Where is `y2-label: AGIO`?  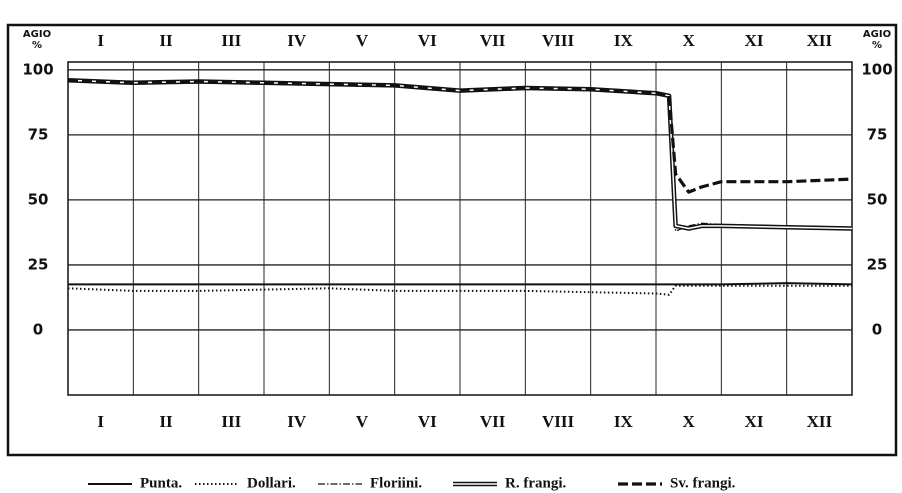
y2-label: AGIO is located at coordinates (877, 34).